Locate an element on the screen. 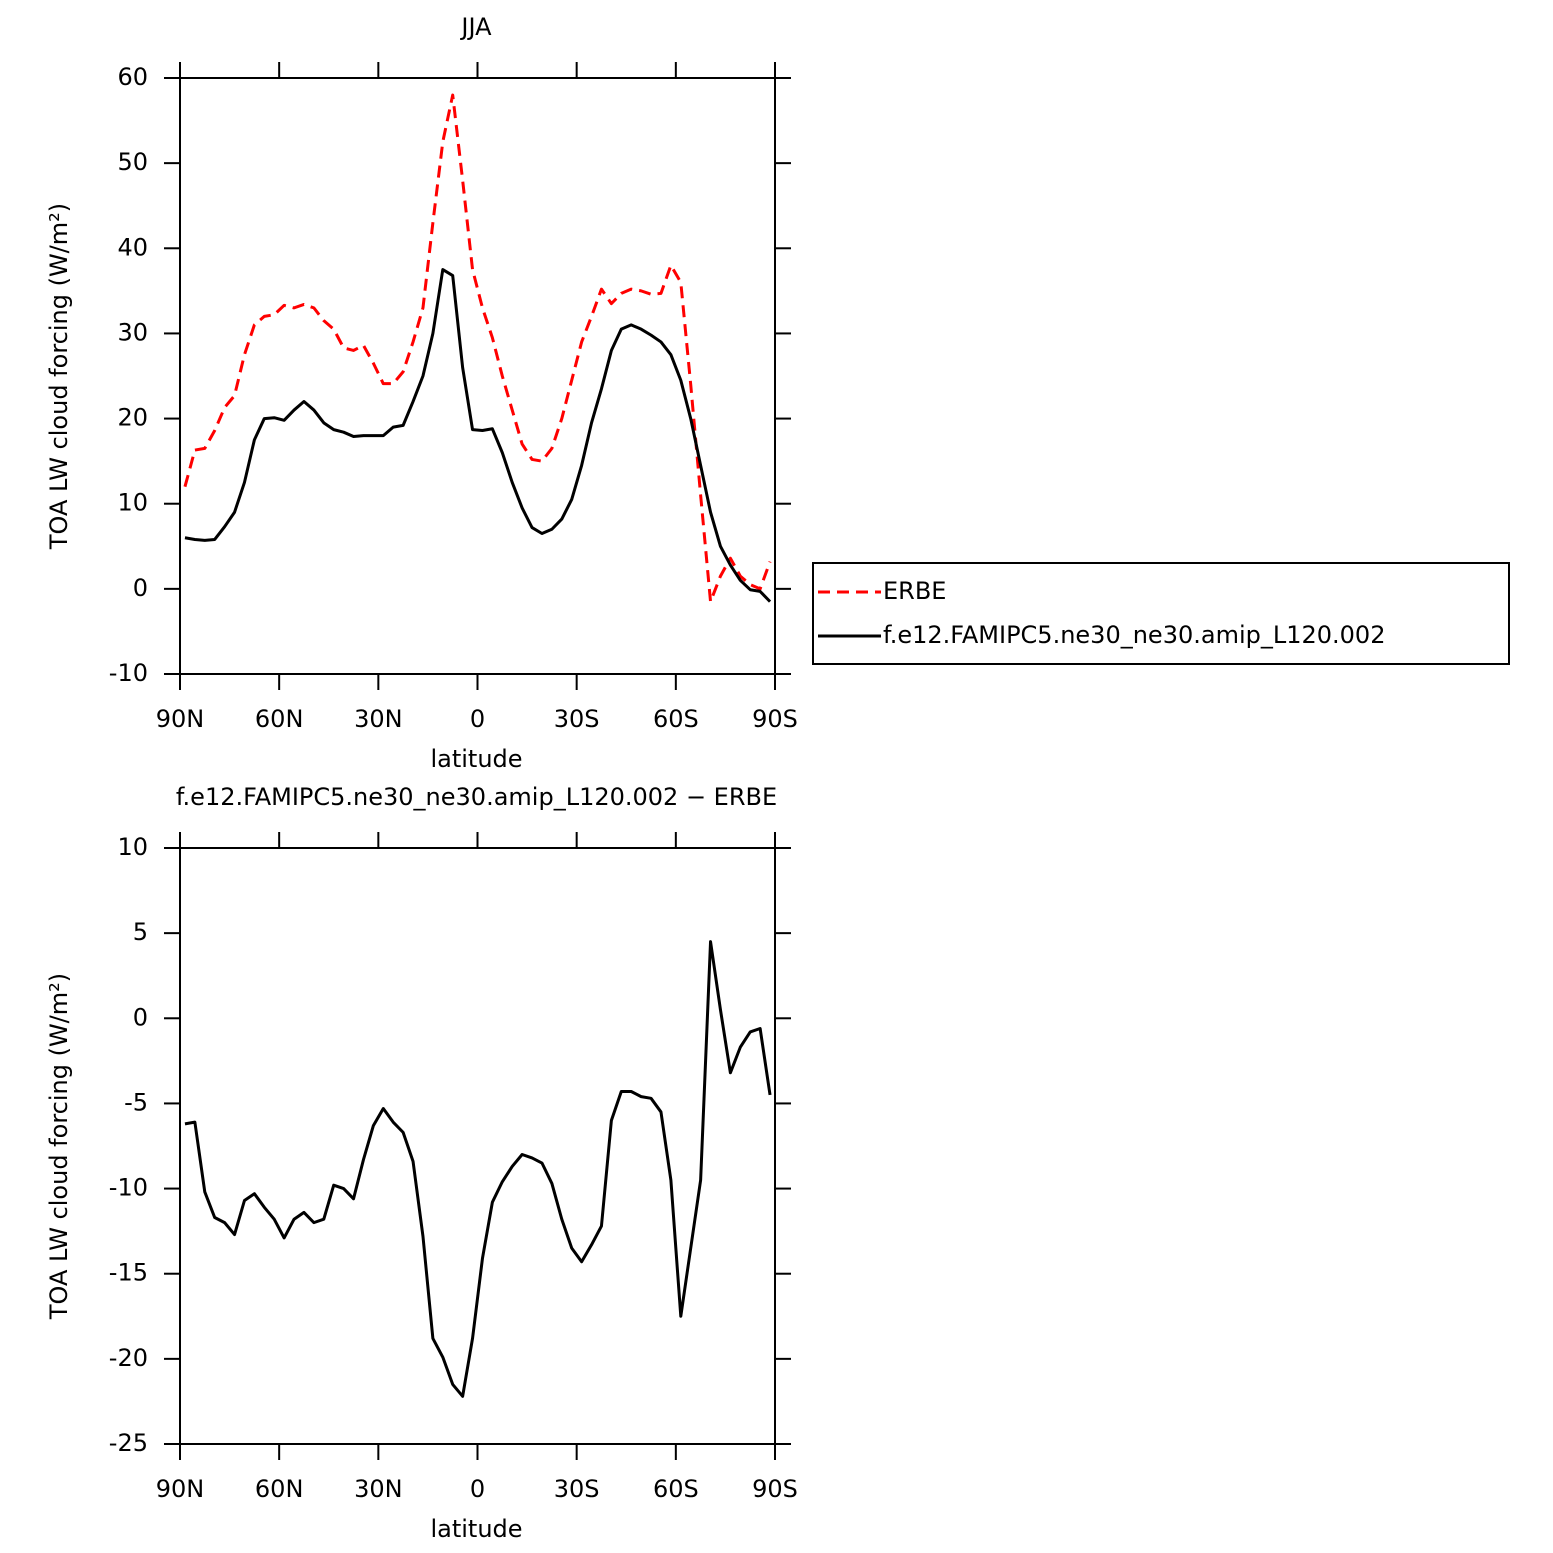 The height and width of the screenshot is (1553, 1553). y-tick-label: -20 is located at coordinates (128, 1358).